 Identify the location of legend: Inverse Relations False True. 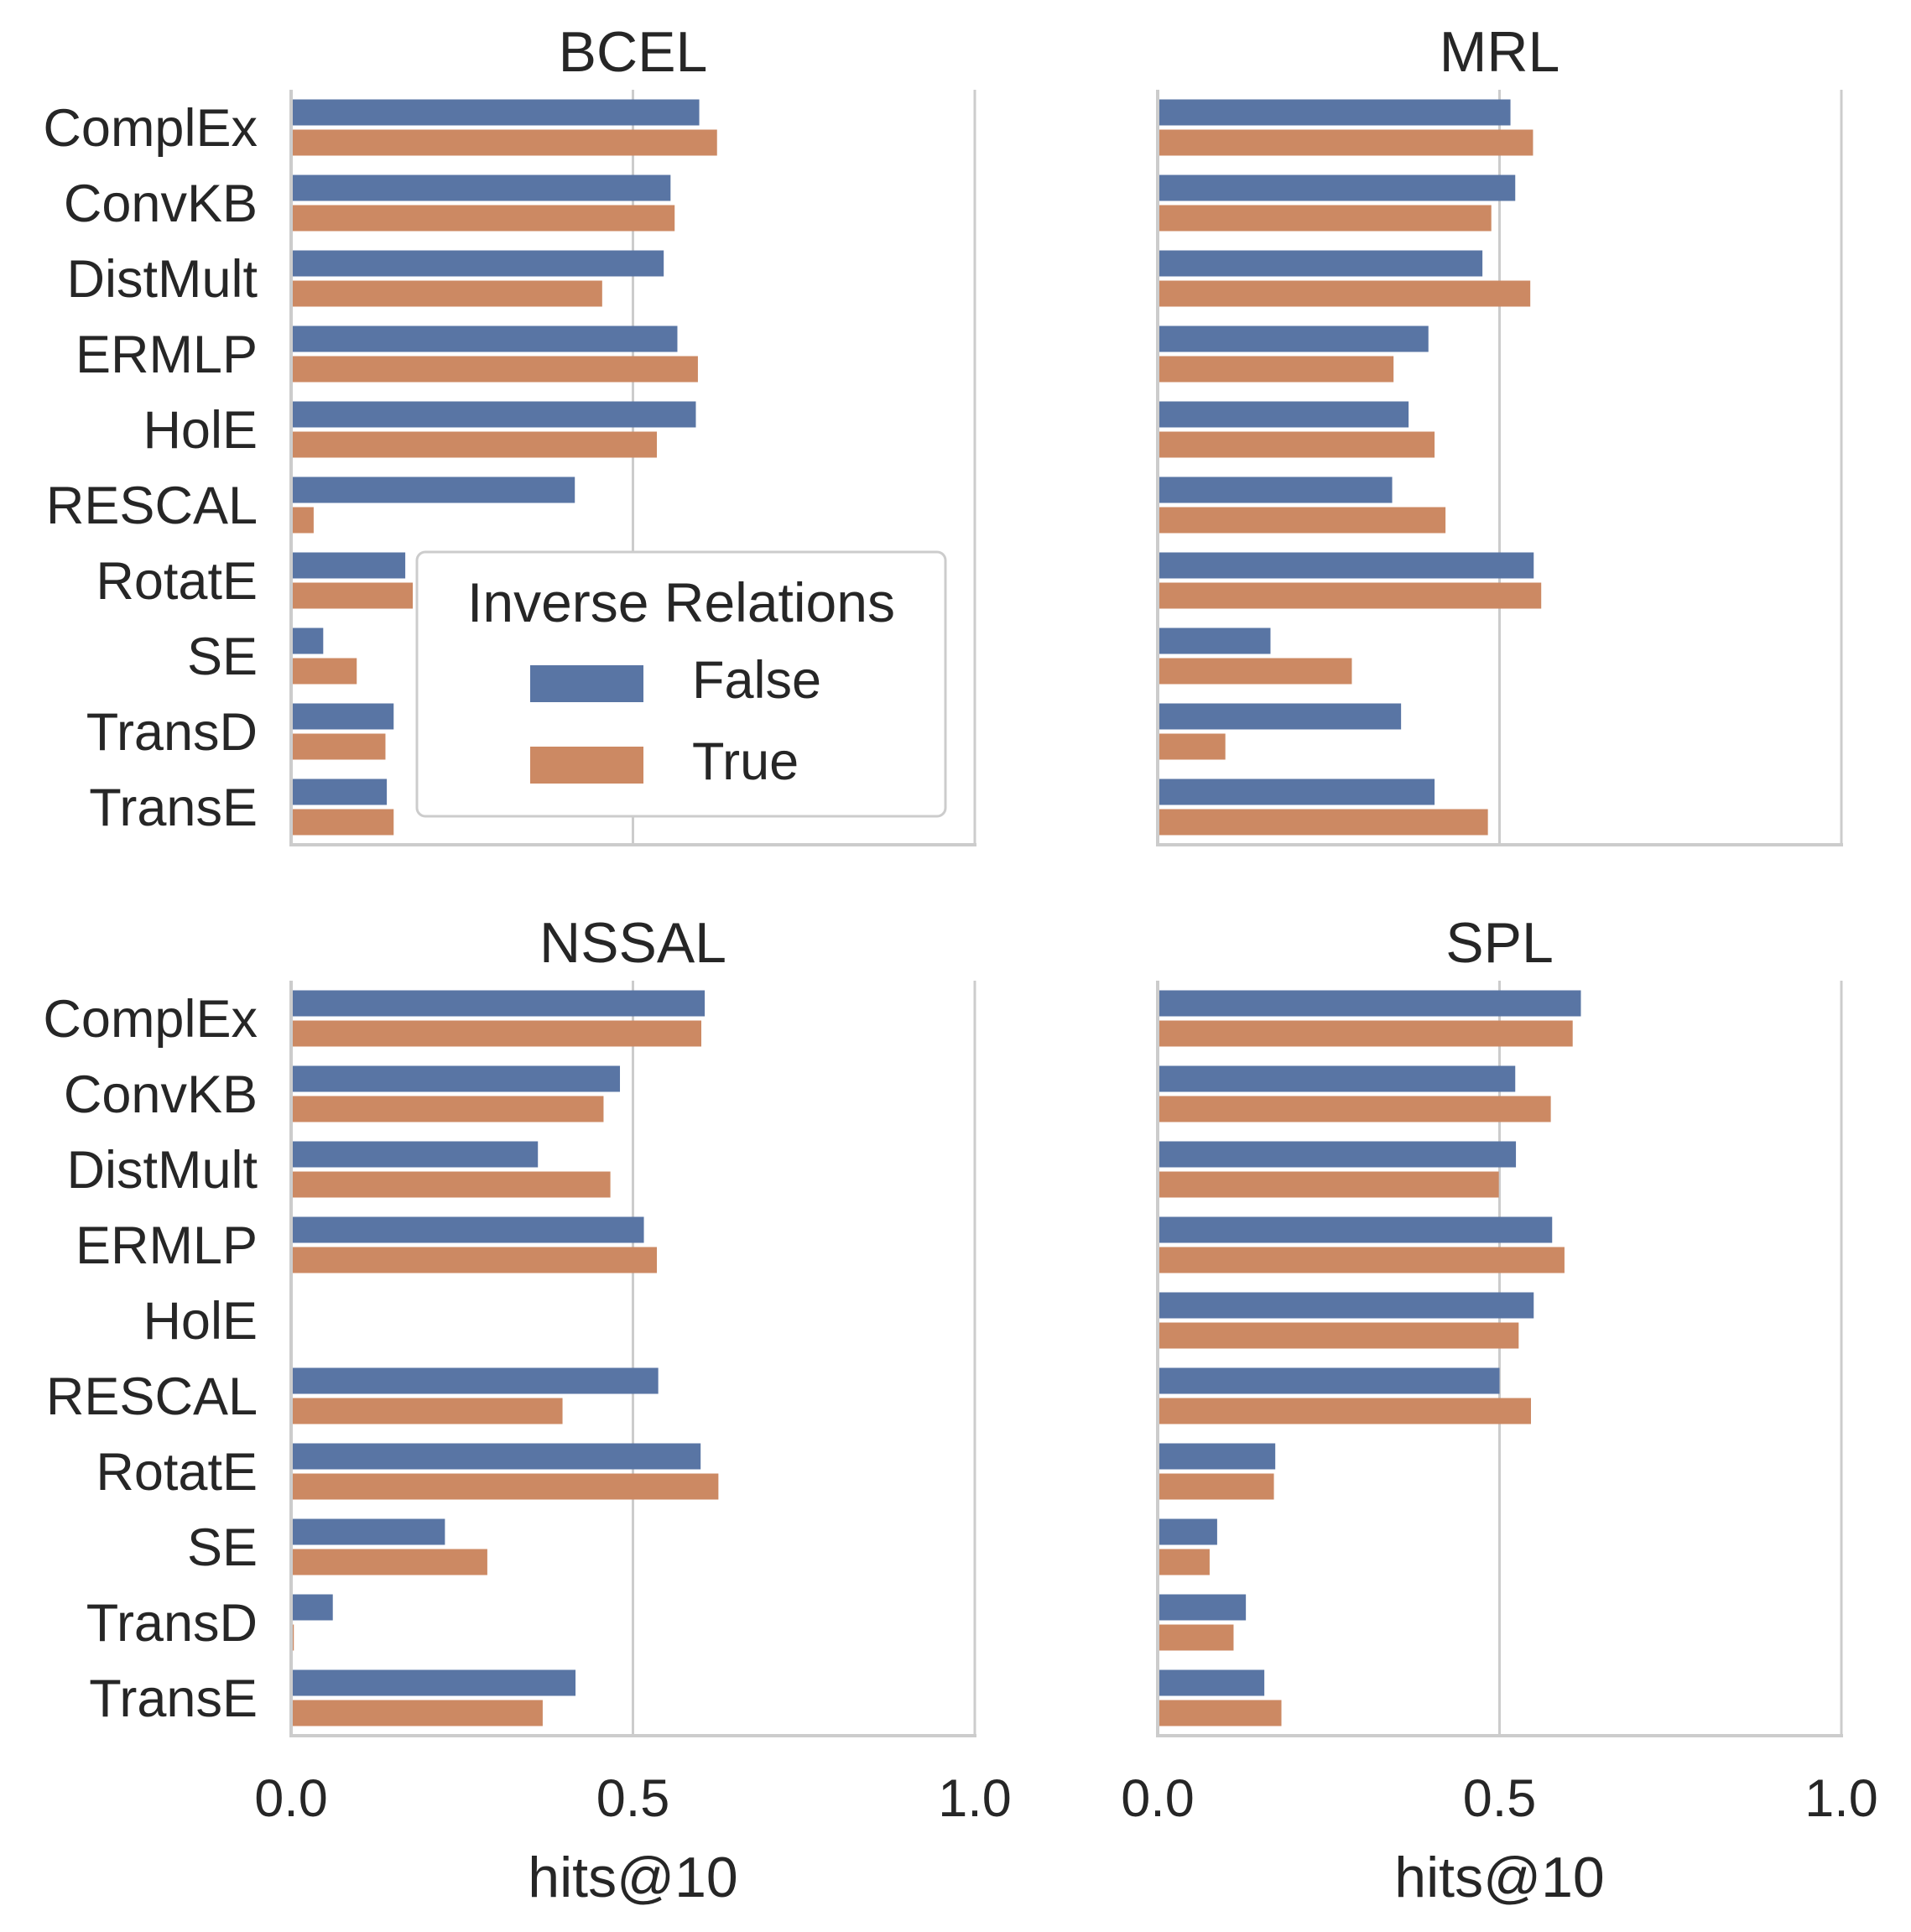
(681, 684).